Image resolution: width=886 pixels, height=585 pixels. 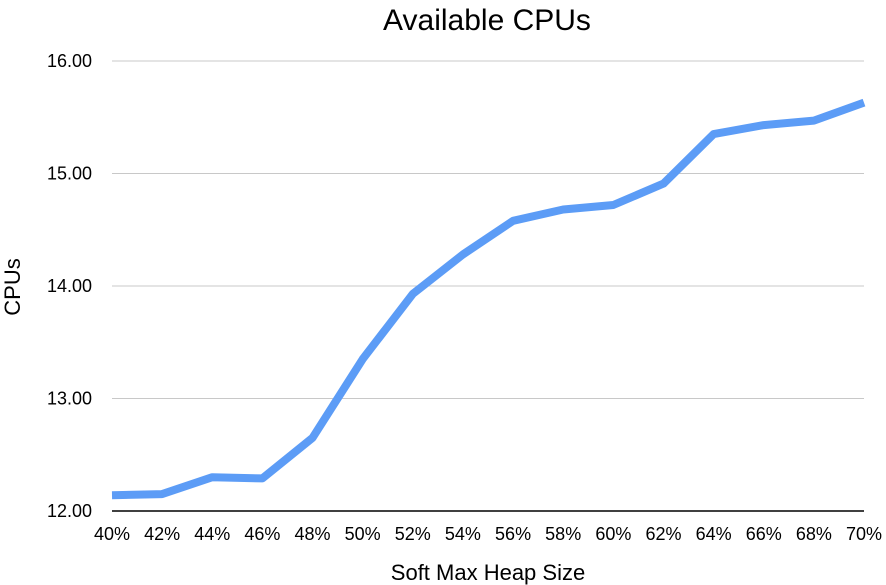 What do you see at coordinates (714, 534) in the screenshot?
I see `x-tick-label: 64%` at bounding box center [714, 534].